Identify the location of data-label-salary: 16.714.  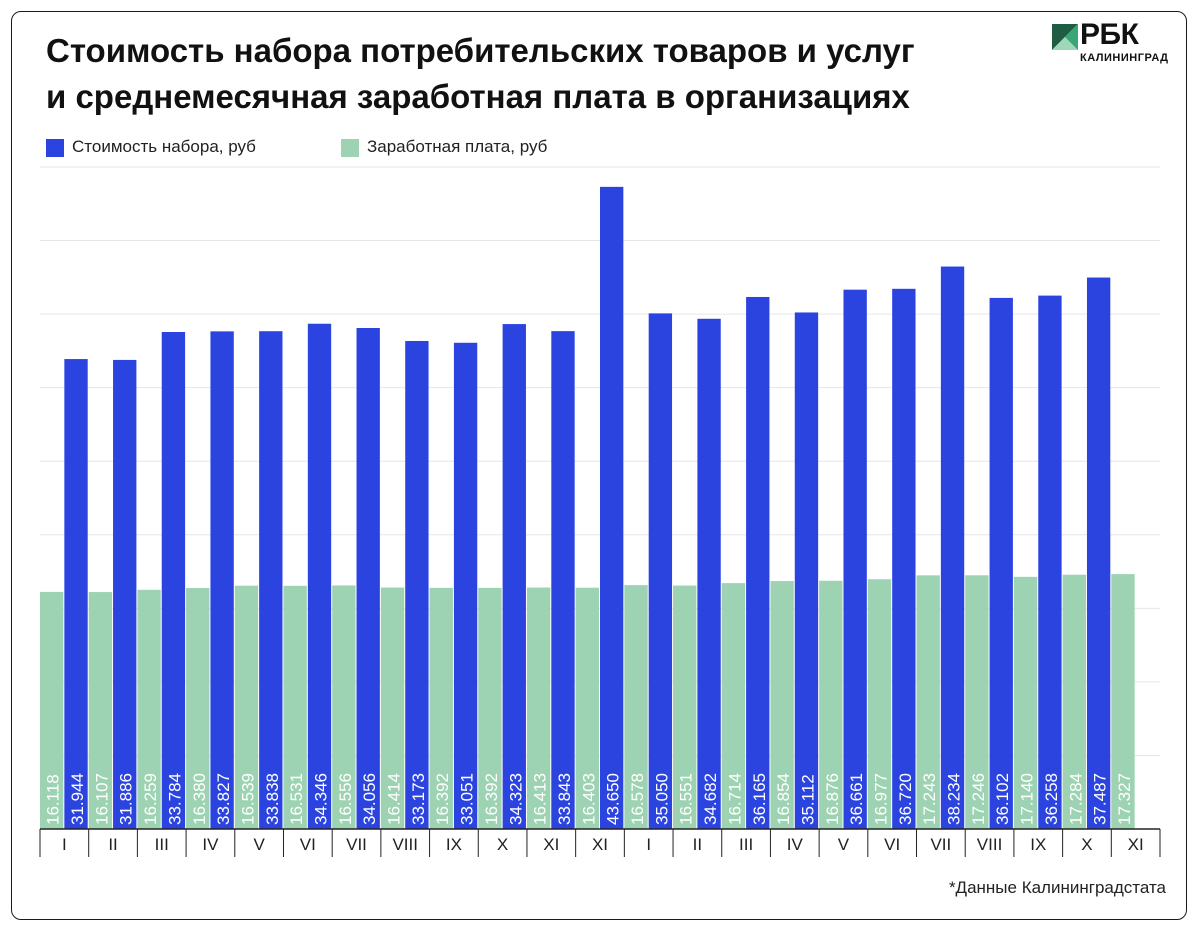
(734, 799).